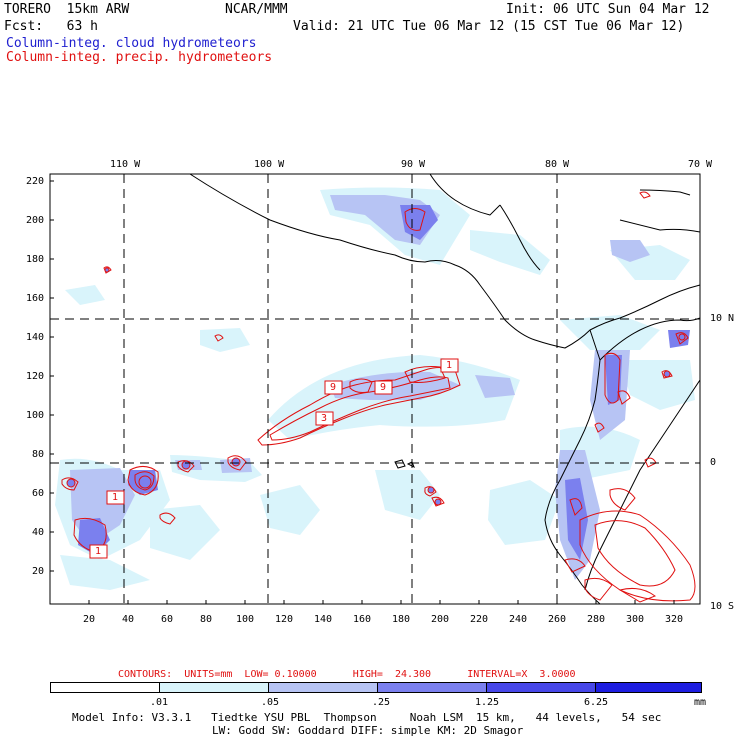  Describe the element at coordinates (35, 220) in the screenshot. I see `y-tick-label: 200` at that location.